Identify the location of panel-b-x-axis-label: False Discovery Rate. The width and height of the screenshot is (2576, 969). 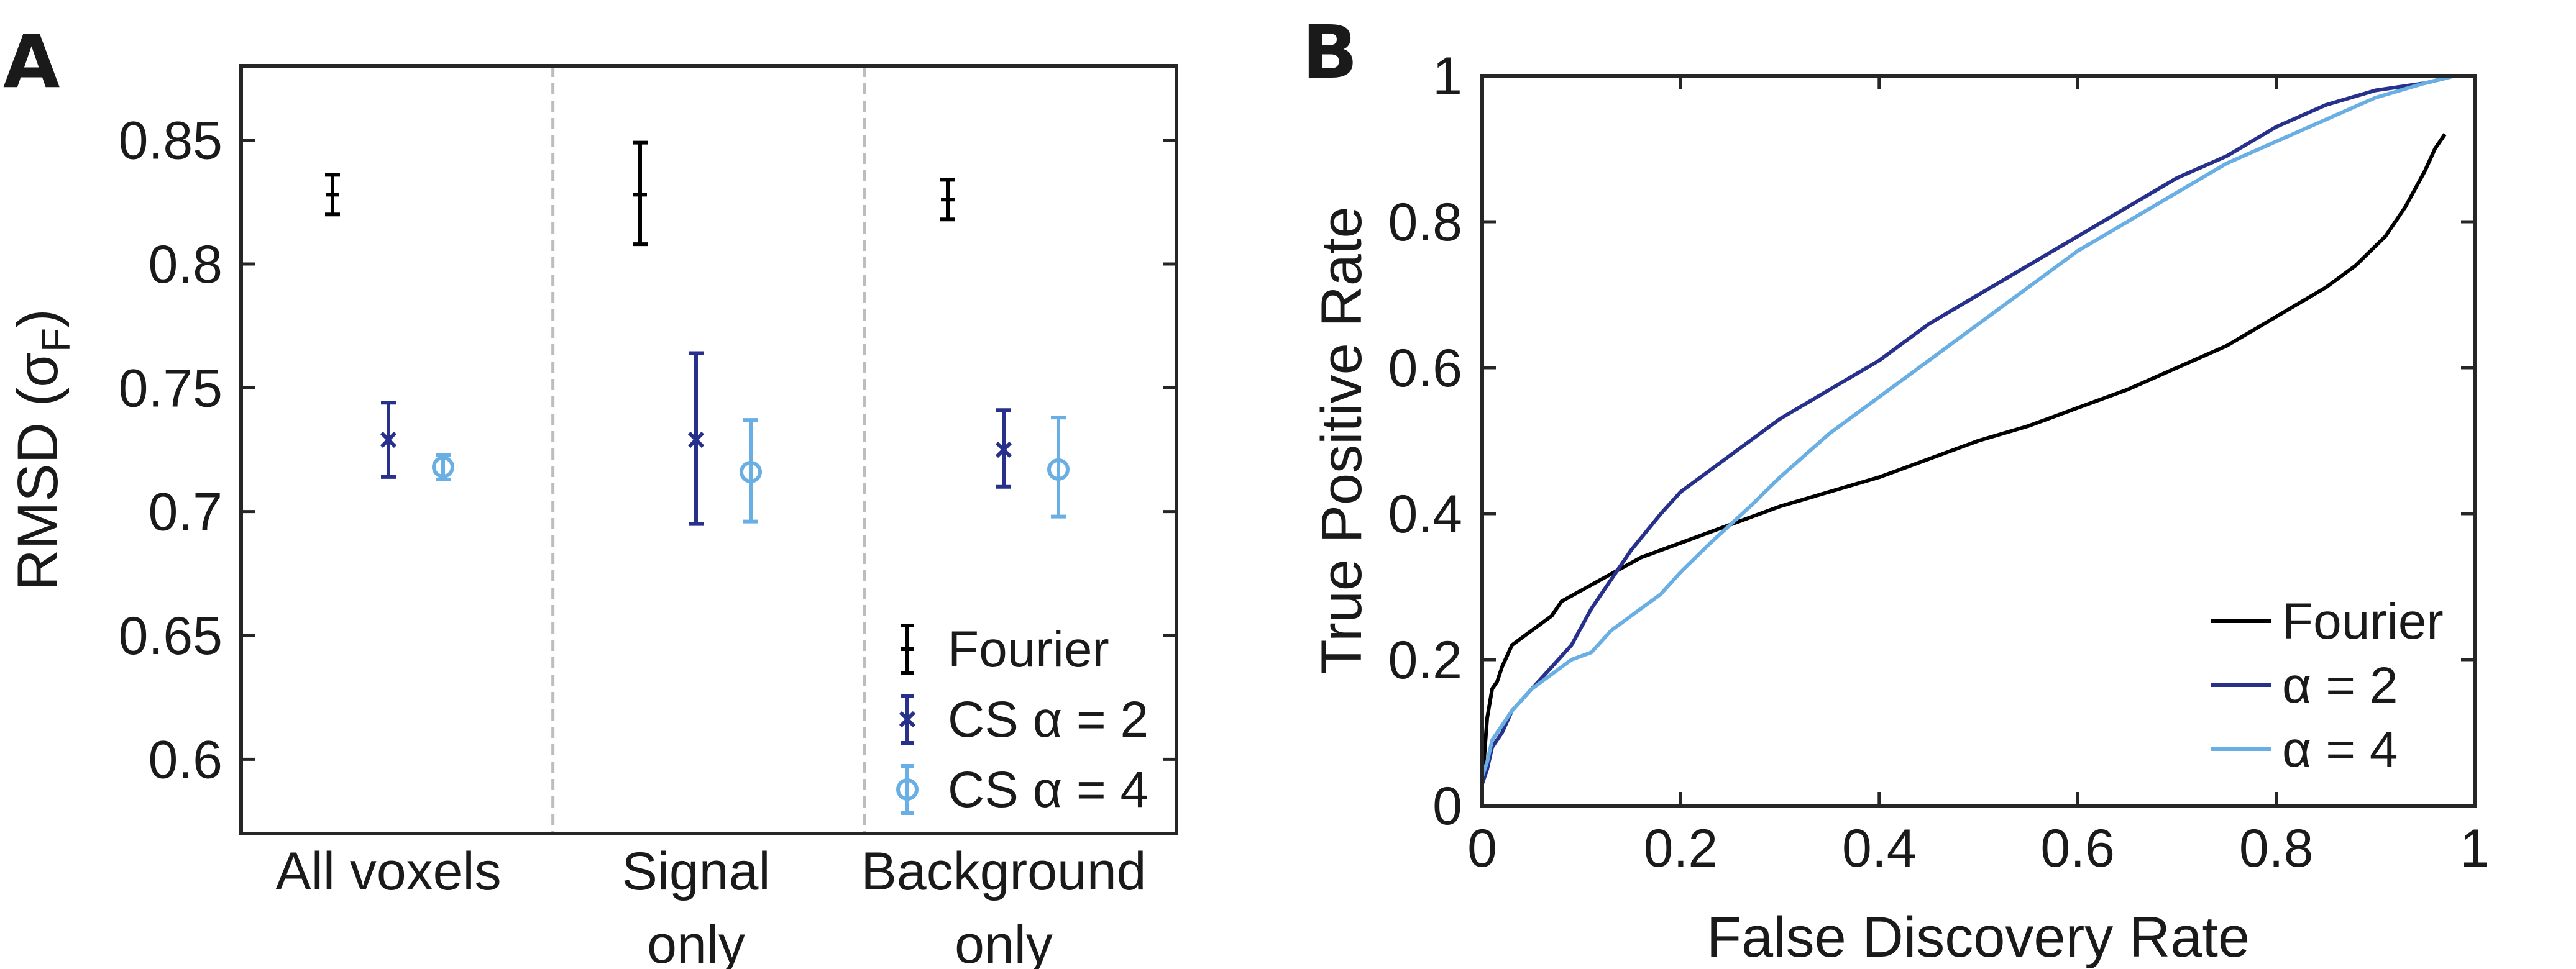
(1978, 937).